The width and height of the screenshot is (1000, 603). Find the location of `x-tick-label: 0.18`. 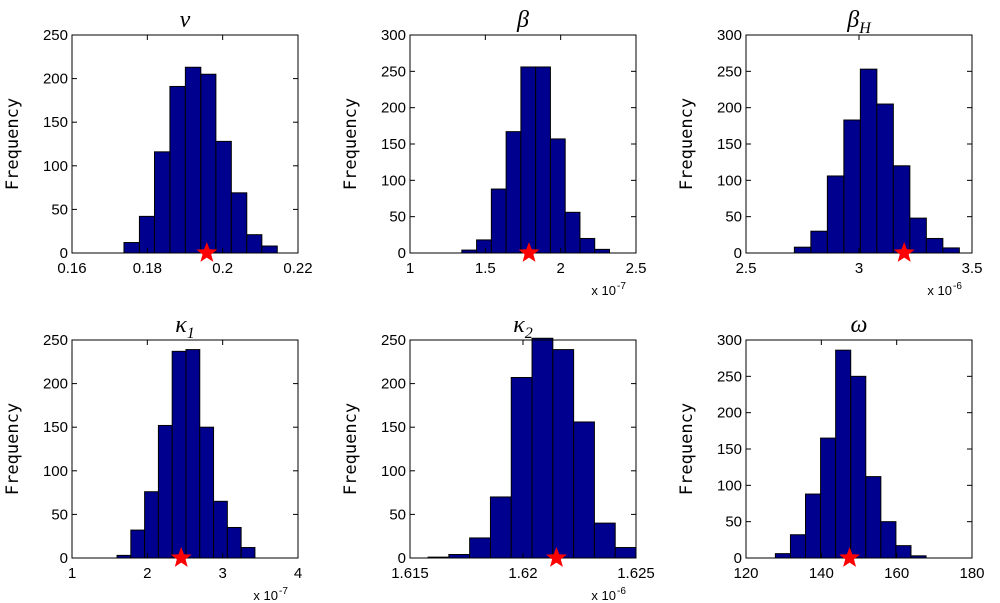

x-tick-label: 0.18 is located at coordinates (147, 268).